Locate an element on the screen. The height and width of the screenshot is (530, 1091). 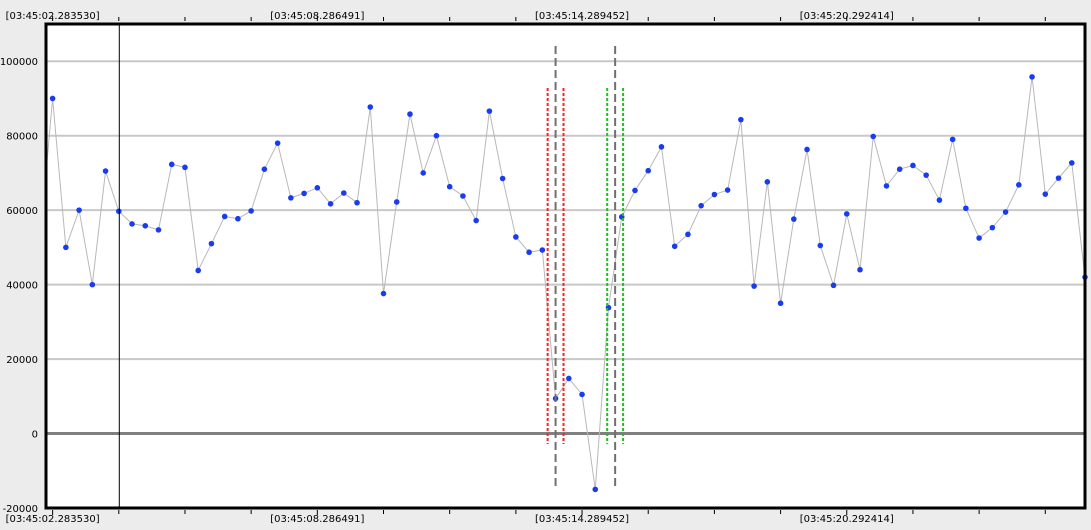
y-axis-ticks: 100000 80000 60000 40000 20000 0 -20000 is located at coordinates (19, 286).